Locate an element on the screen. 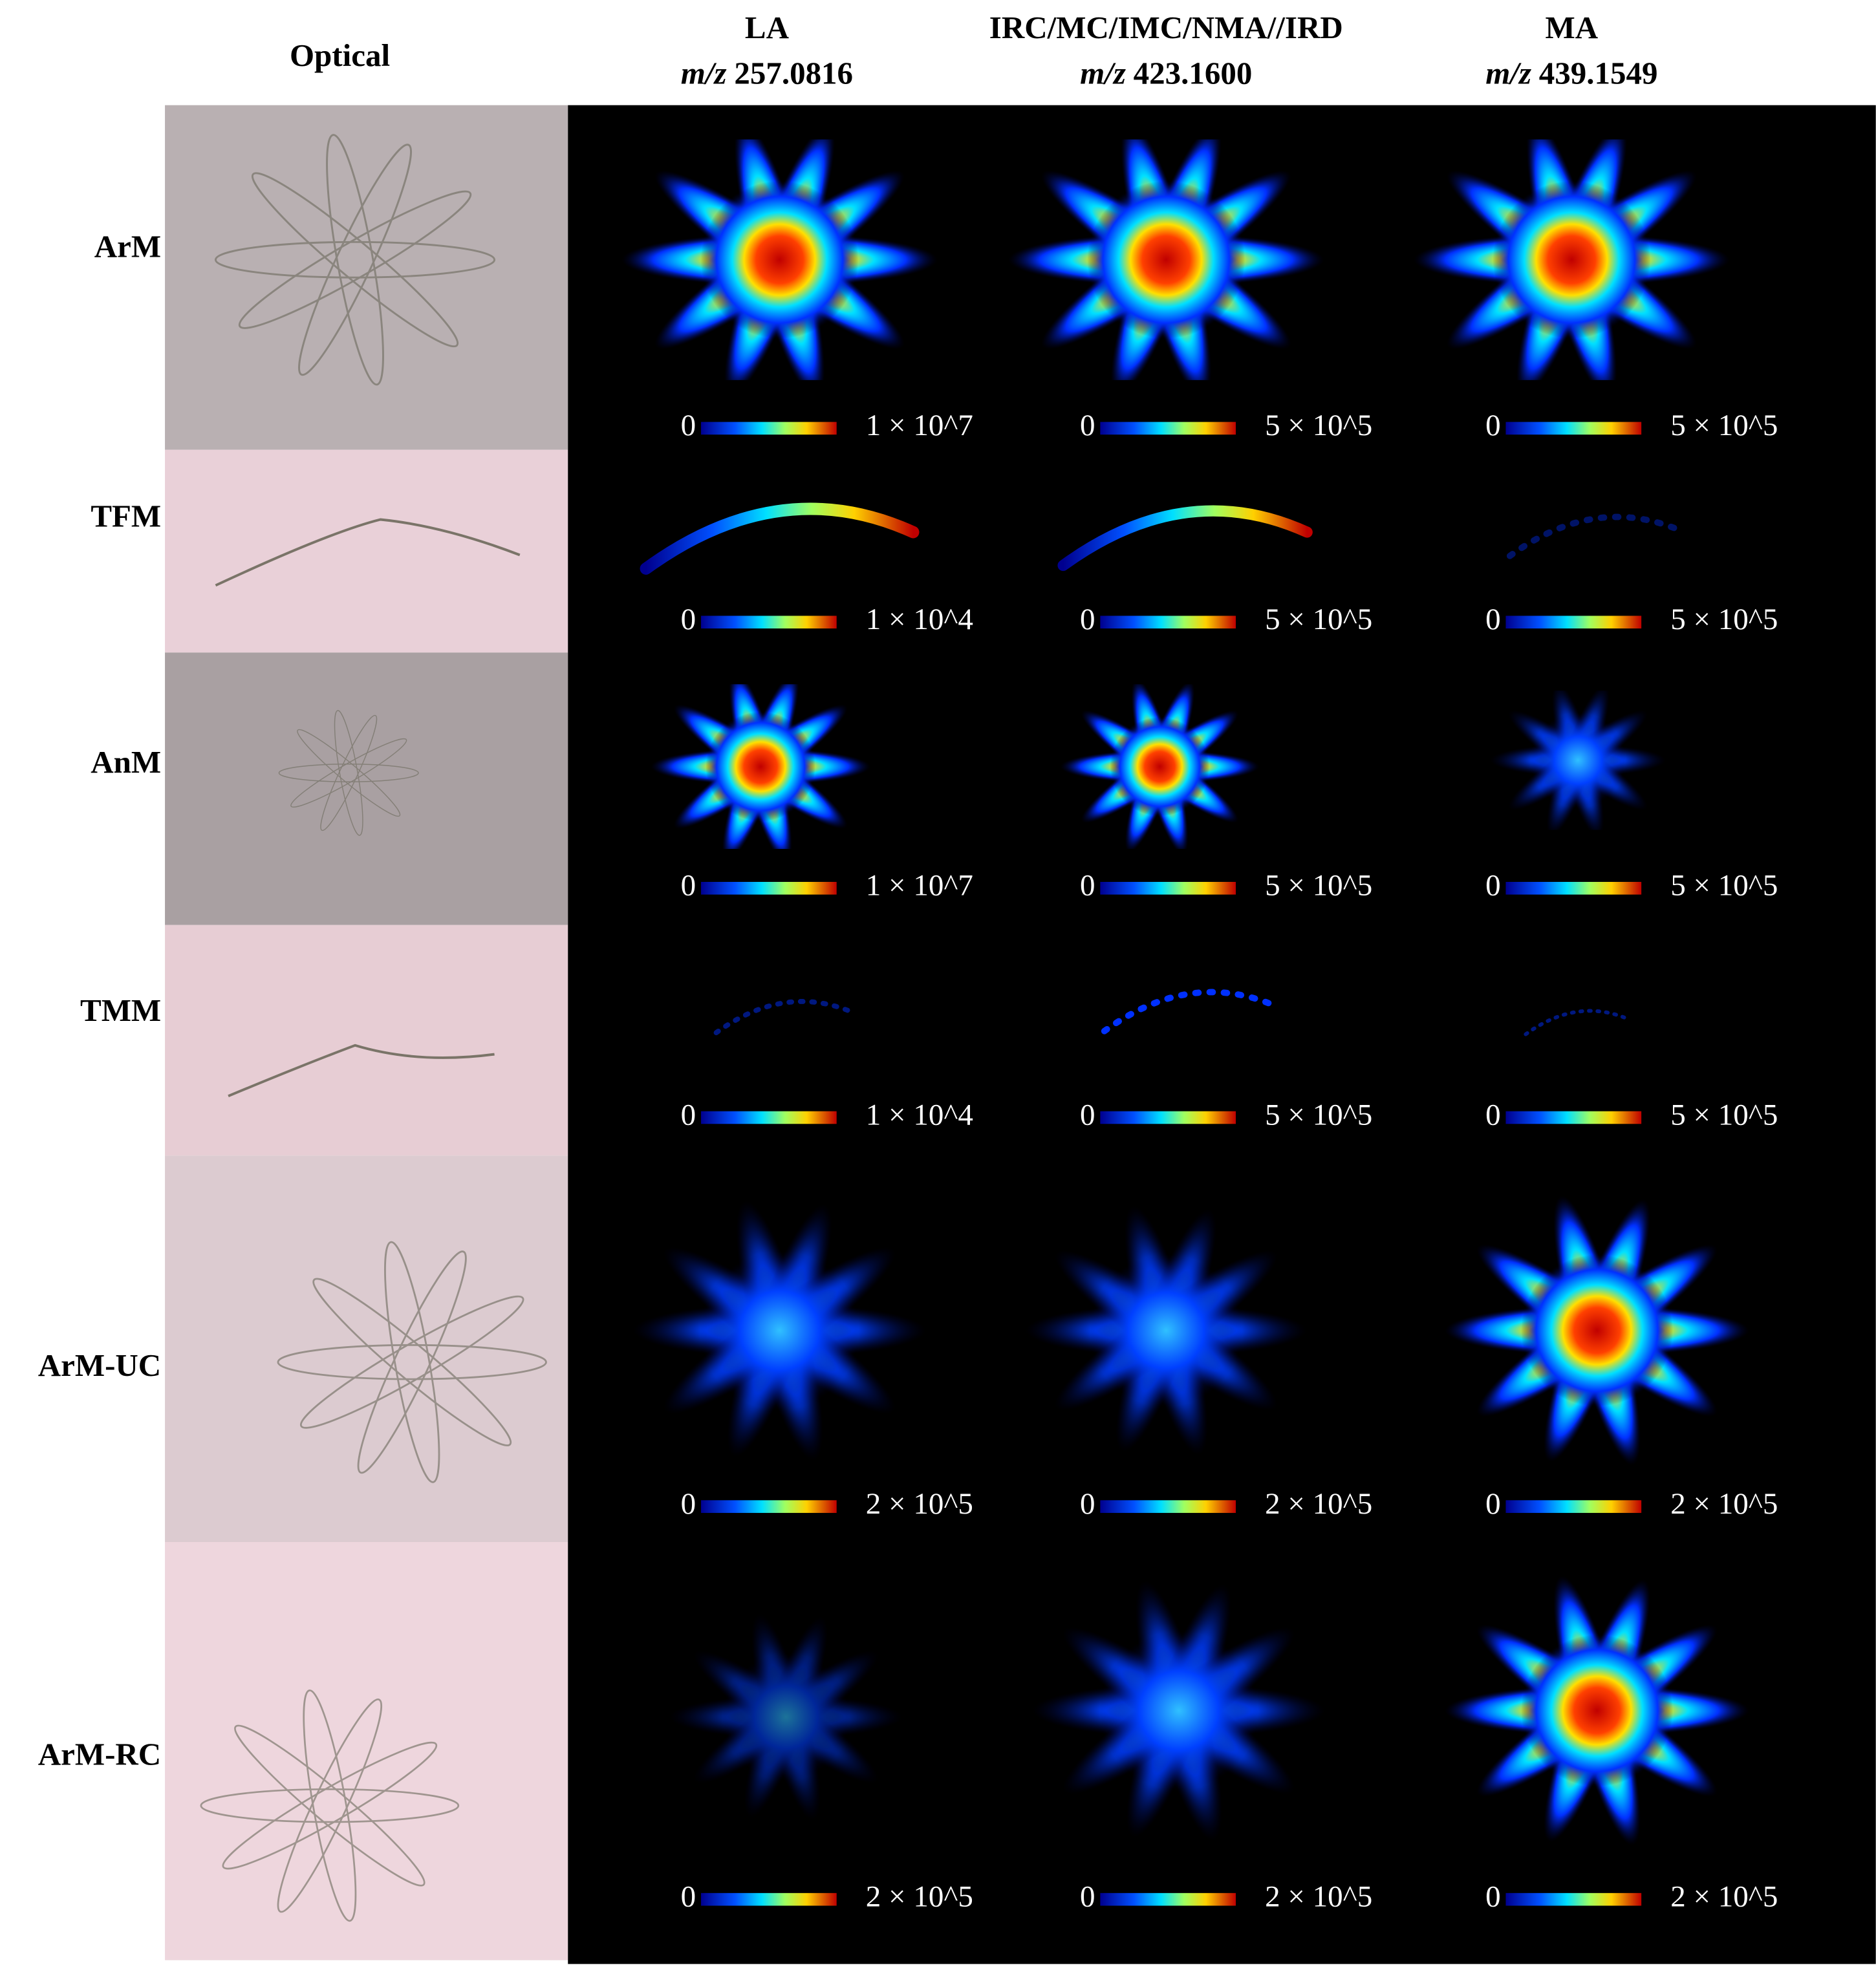  mz-label: m/z 423.1600 is located at coordinates (1166, 73).